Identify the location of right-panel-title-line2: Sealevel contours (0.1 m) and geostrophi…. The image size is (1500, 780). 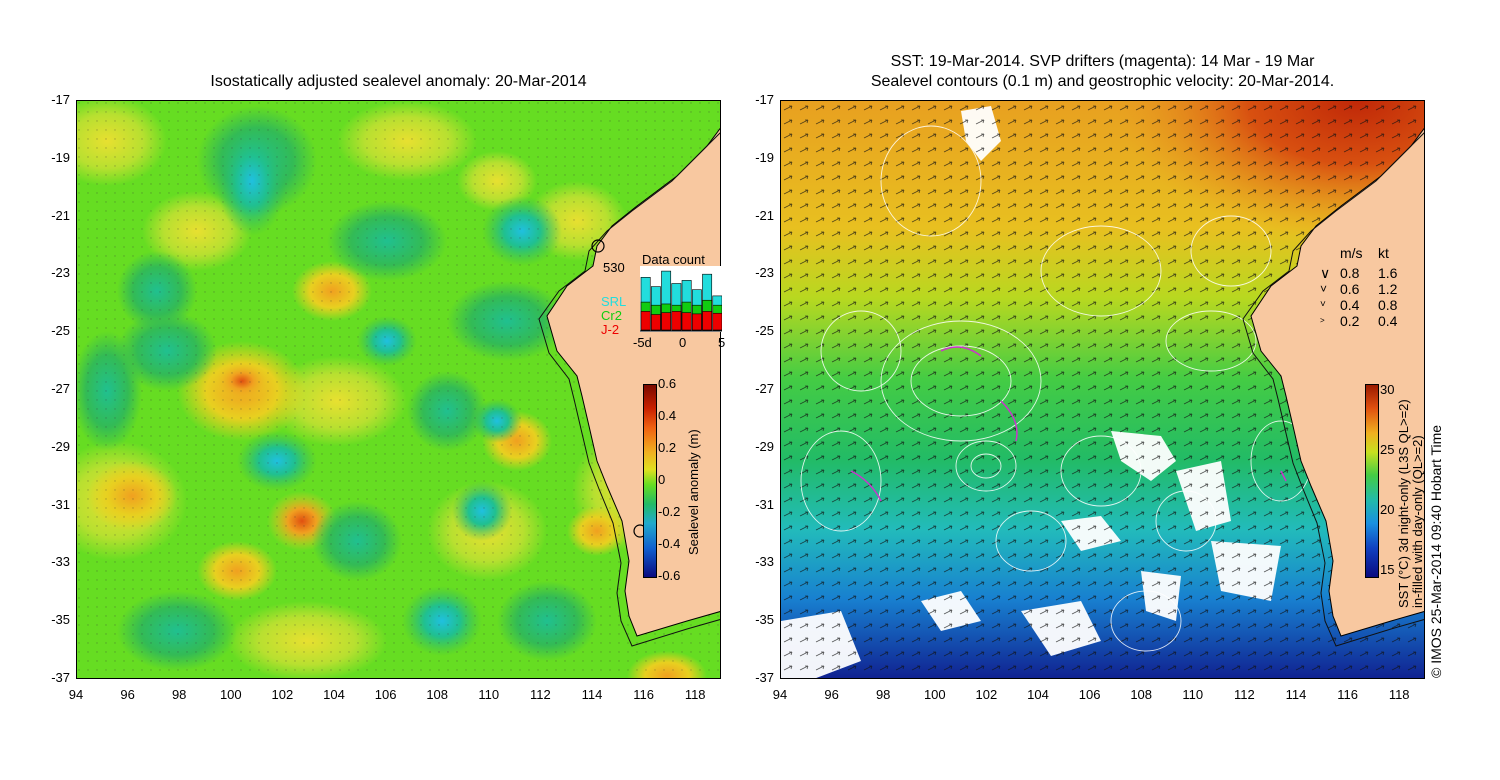
(1102, 81).